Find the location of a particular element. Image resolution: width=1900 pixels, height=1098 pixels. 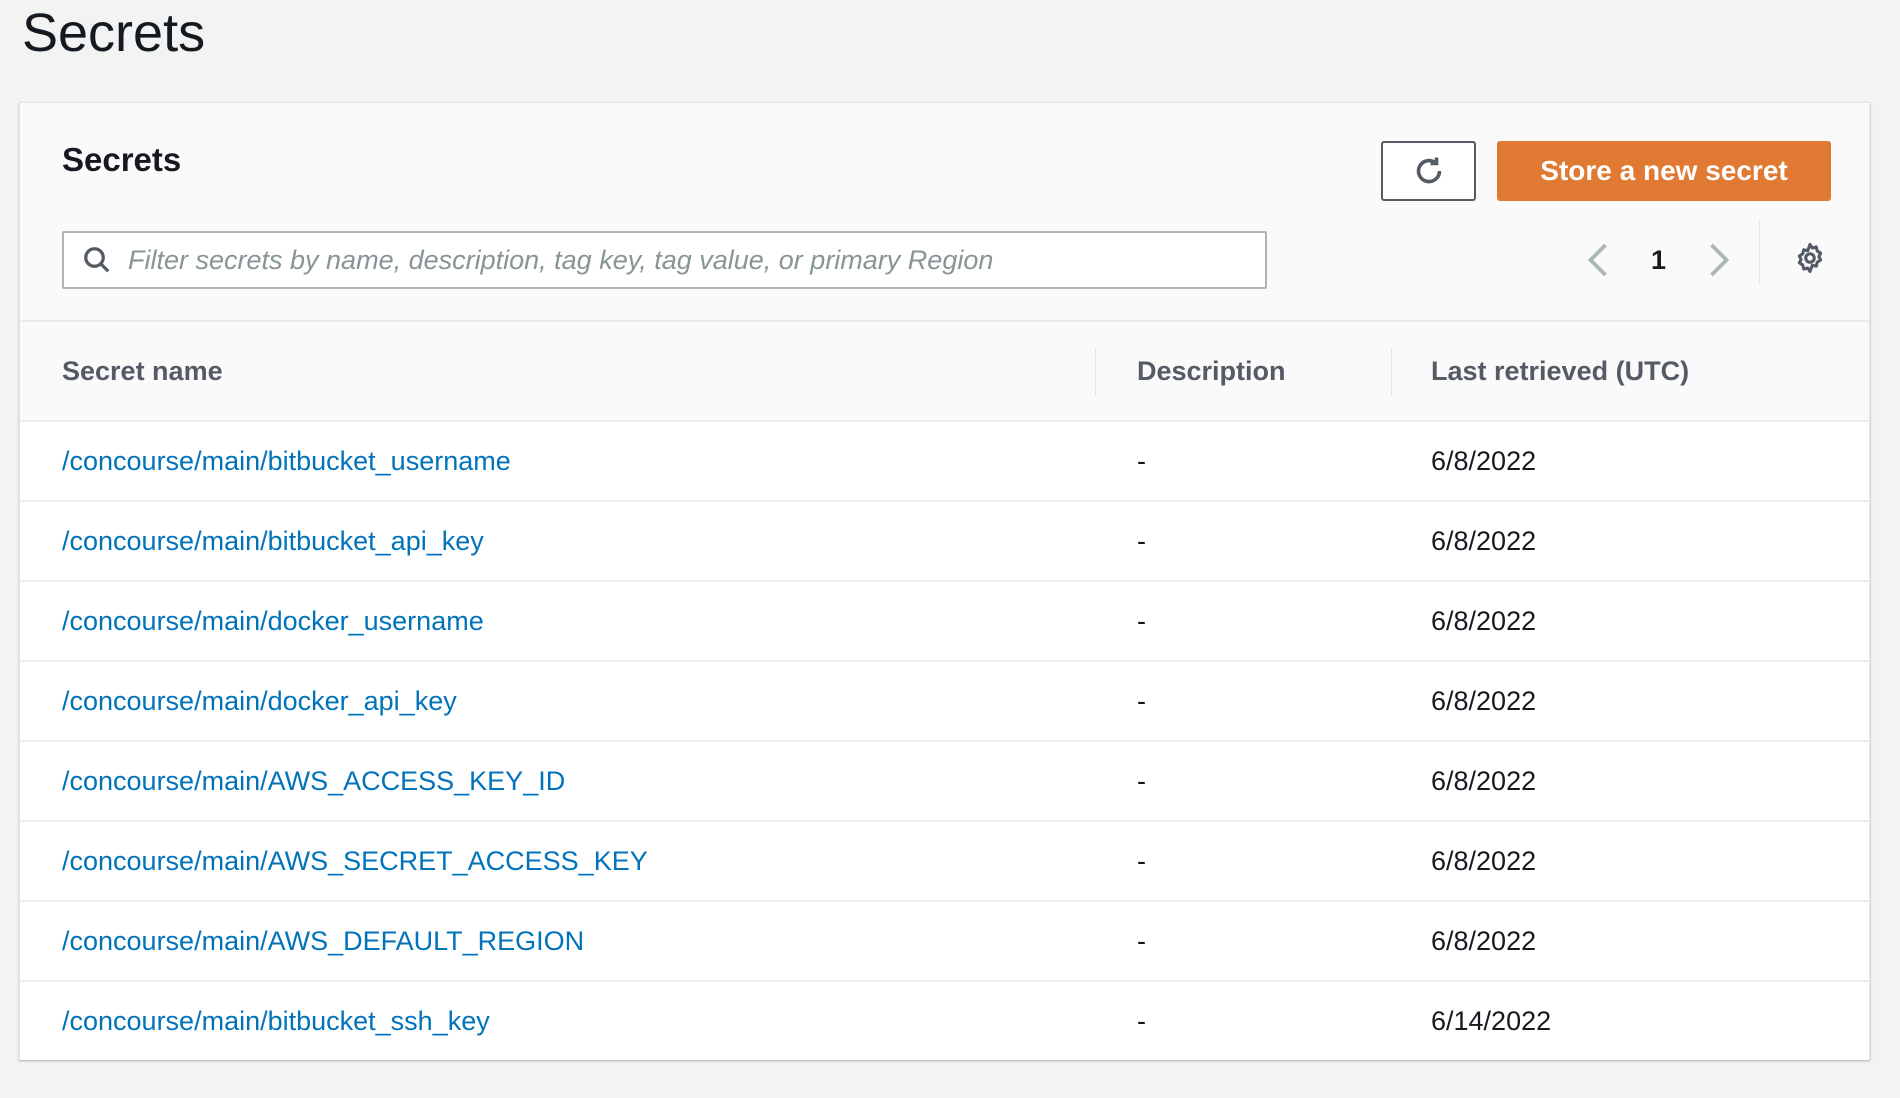

secret-link: /concourse/main/bitbucket_api_key is located at coordinates (273, 540).